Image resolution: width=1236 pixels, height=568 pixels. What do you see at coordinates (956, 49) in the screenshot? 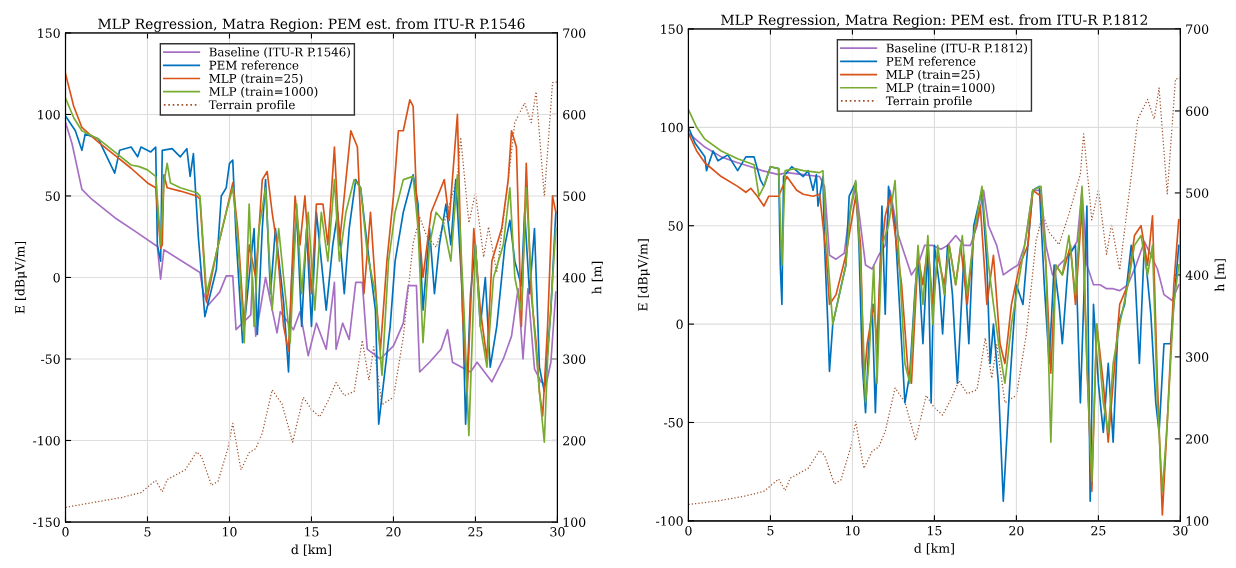
I see `legend-label: Baseline (ITU-R P.1812)` at bounding box center [956, 49].